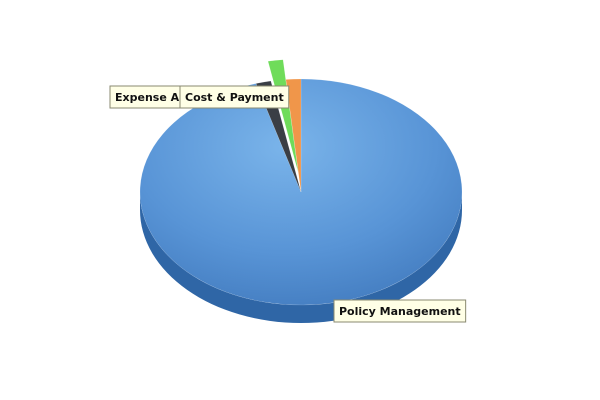 The height and width of the screenshot is (400, 600). Describe the element at coordinates (151, 97) in the screenshot. I see `slice-label-text: Expense Ap` at that location.